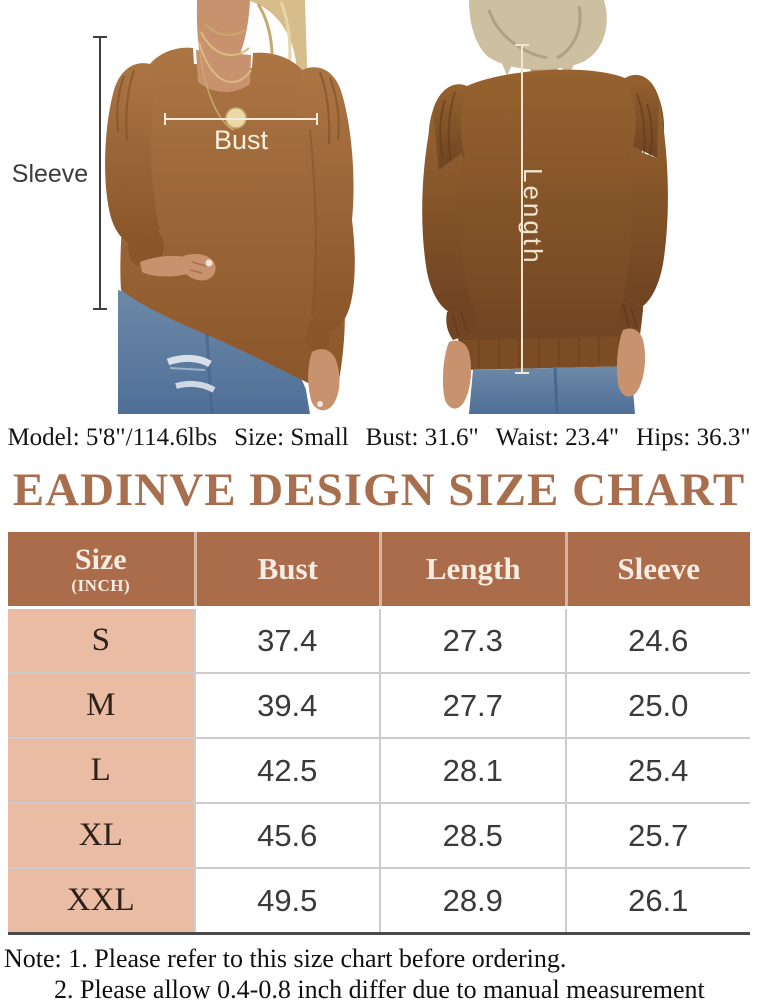 The image size is (758, 1005). Describe the element at coordinates (552, 390) in the screenshot. I see `back-jeans` at that location.